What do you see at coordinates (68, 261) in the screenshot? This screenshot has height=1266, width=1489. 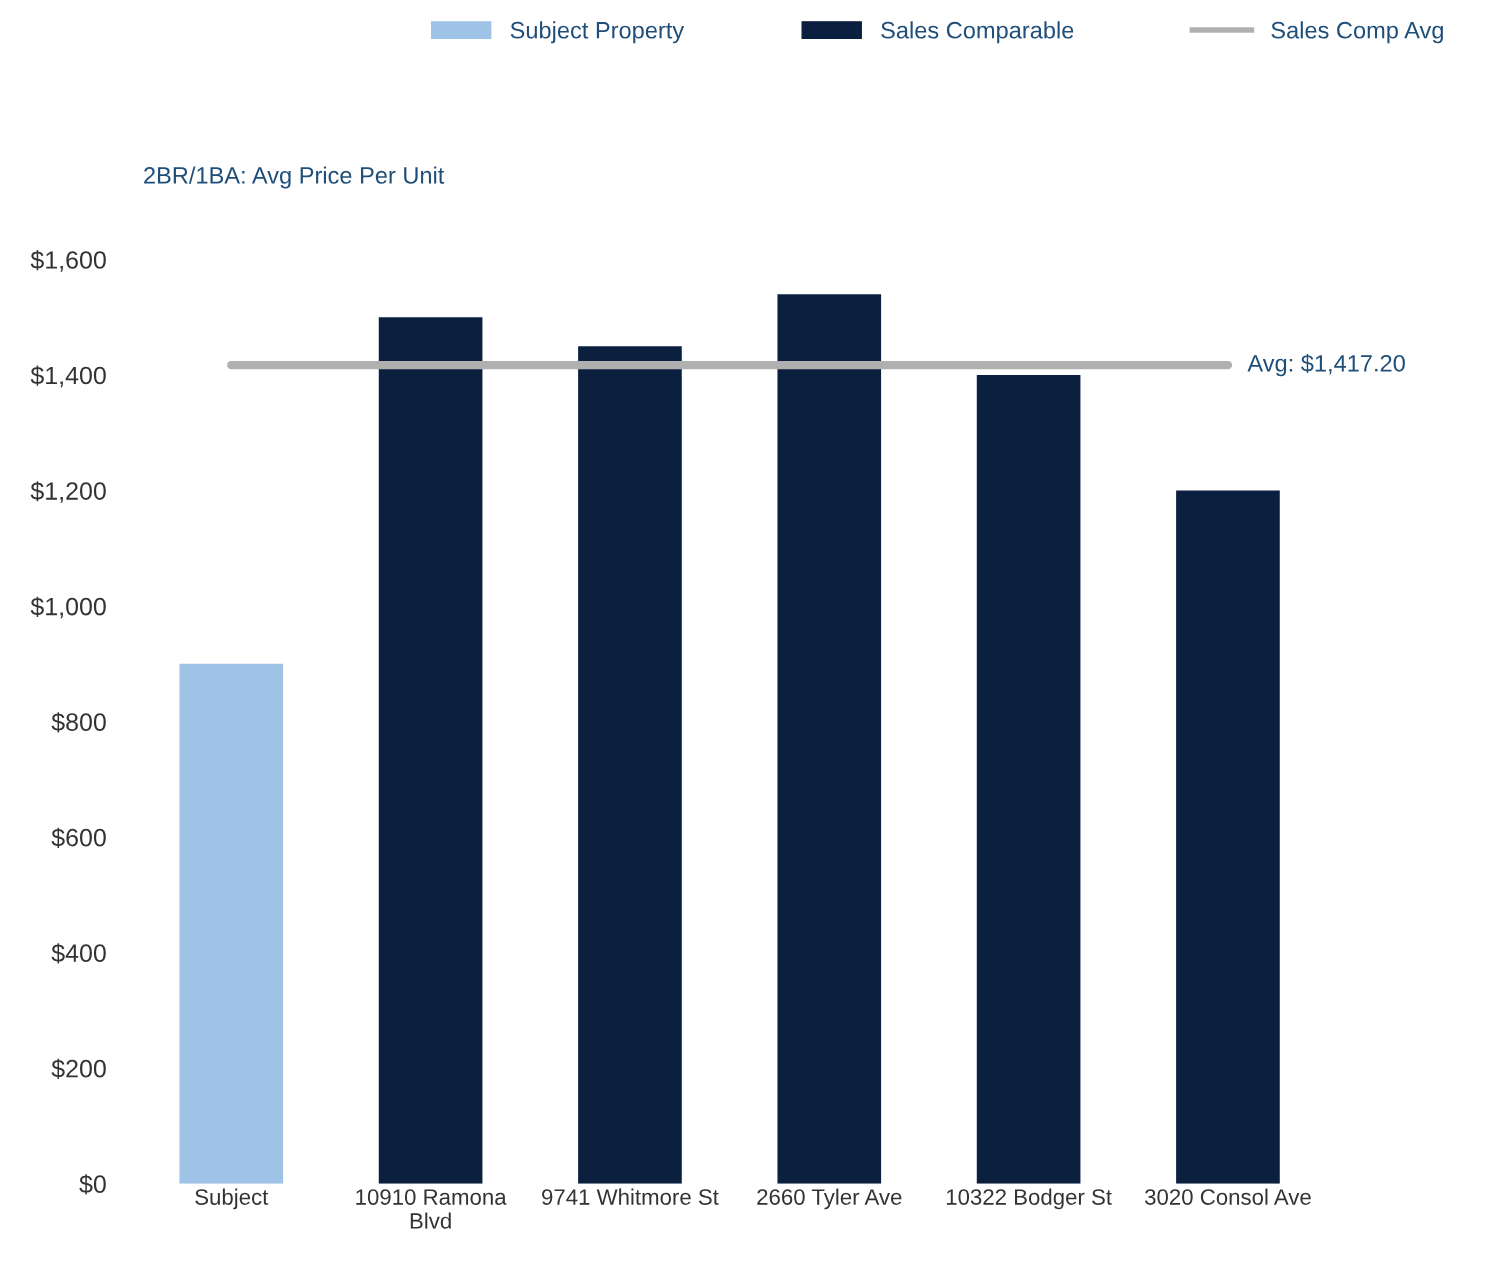 I see `y-tick-label: $1,600` at bounding box center [68, 261].